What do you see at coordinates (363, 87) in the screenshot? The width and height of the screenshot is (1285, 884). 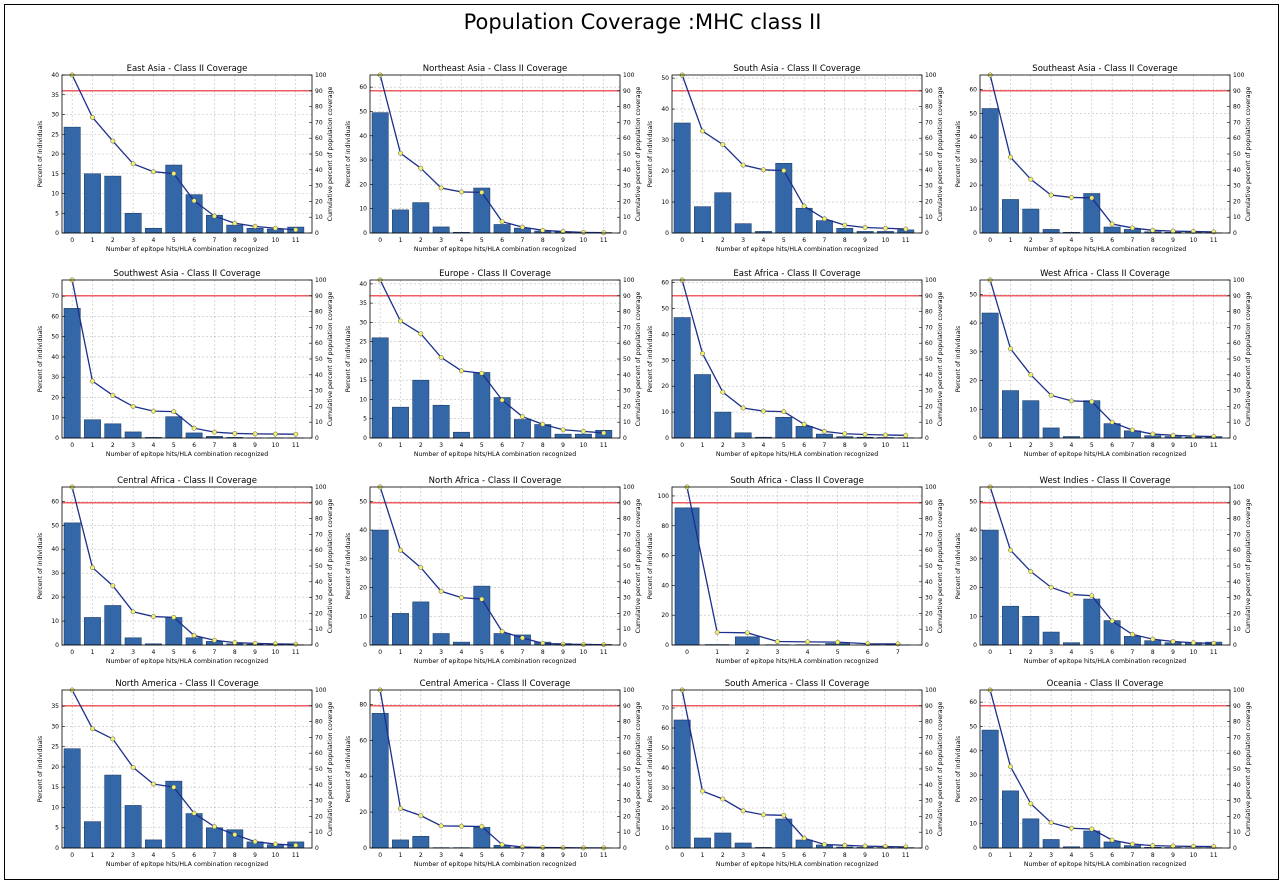 I see `y-tick-label: 60` at bounding box center [363, 87].